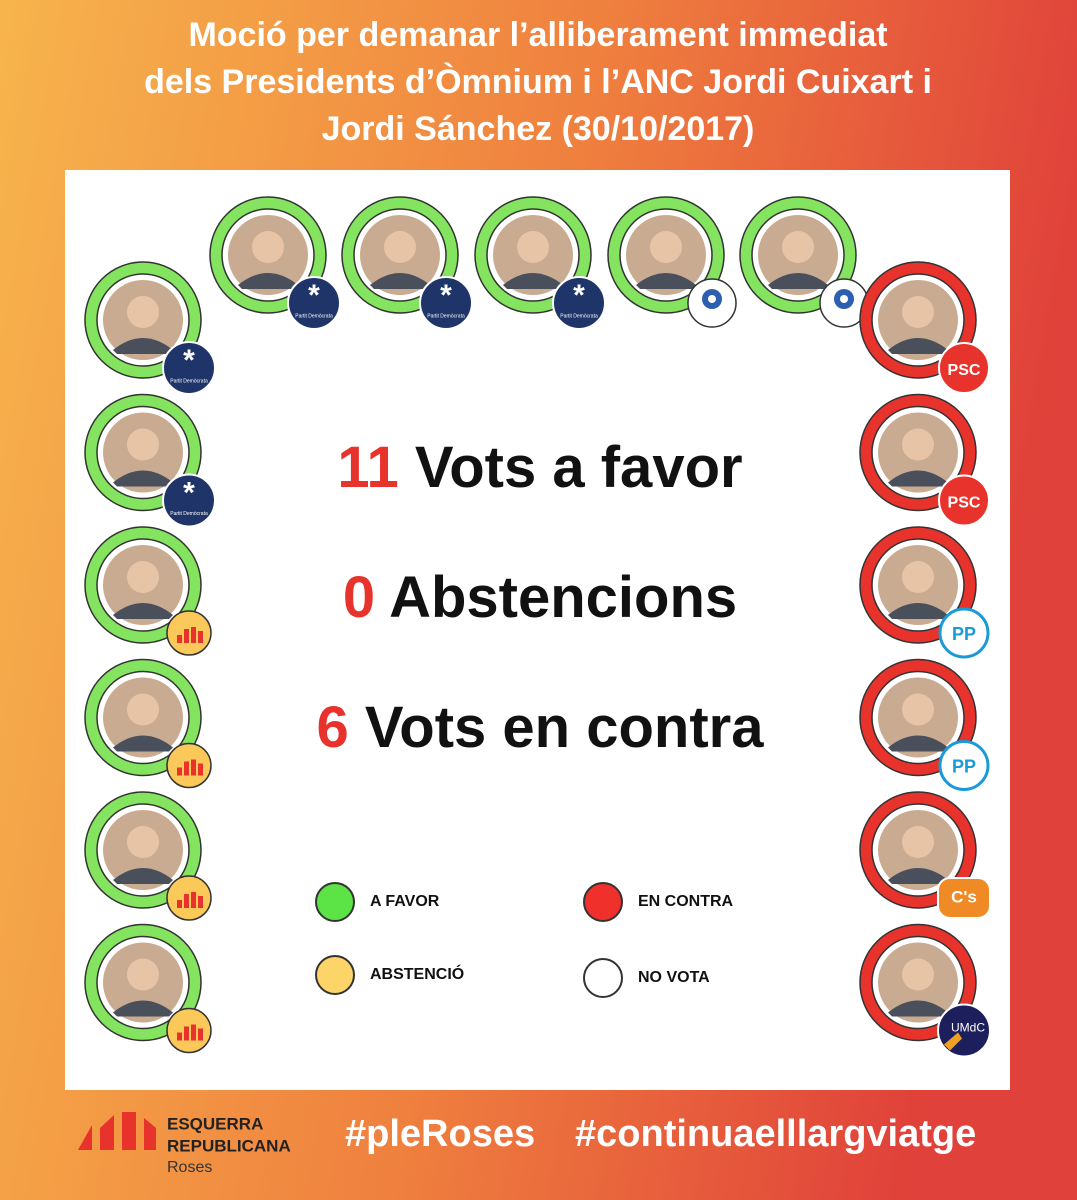  What do you see at coordinates (579, 467) in the screenshot?
I see `result-label: Vots a favor` at bounding box center [579, 467].